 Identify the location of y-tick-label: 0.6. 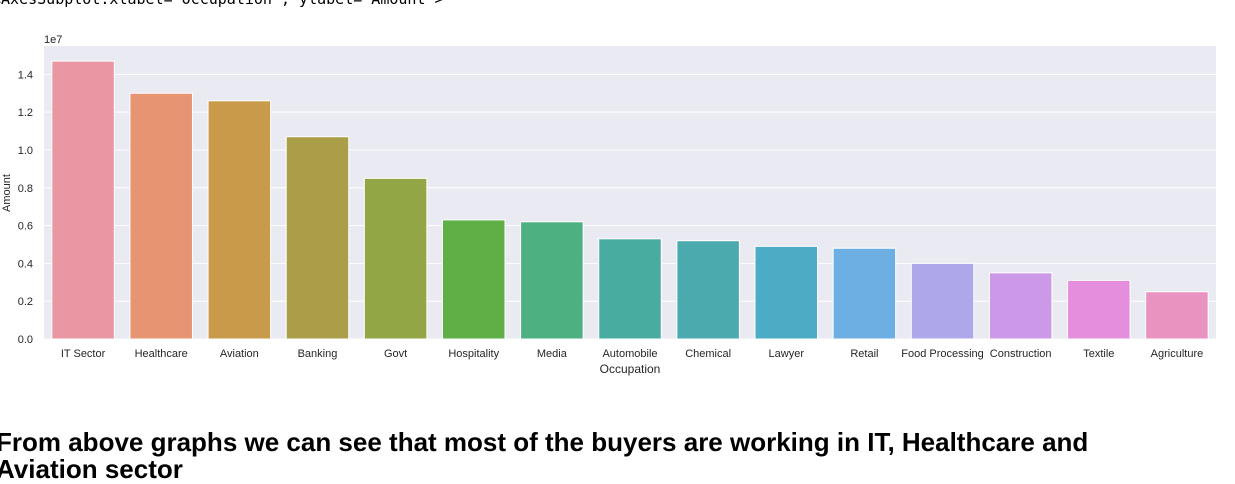
(25, 227).